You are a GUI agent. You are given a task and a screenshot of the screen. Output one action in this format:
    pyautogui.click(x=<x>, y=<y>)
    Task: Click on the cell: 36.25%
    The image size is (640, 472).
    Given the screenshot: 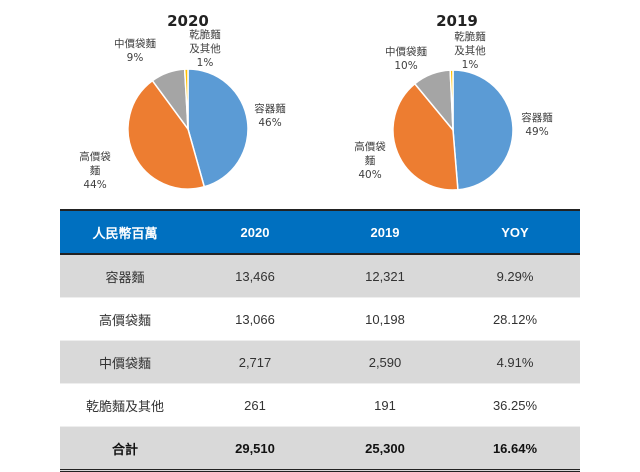 What is the action you would take?
    pyautogui.click(x=515, y=405)
    